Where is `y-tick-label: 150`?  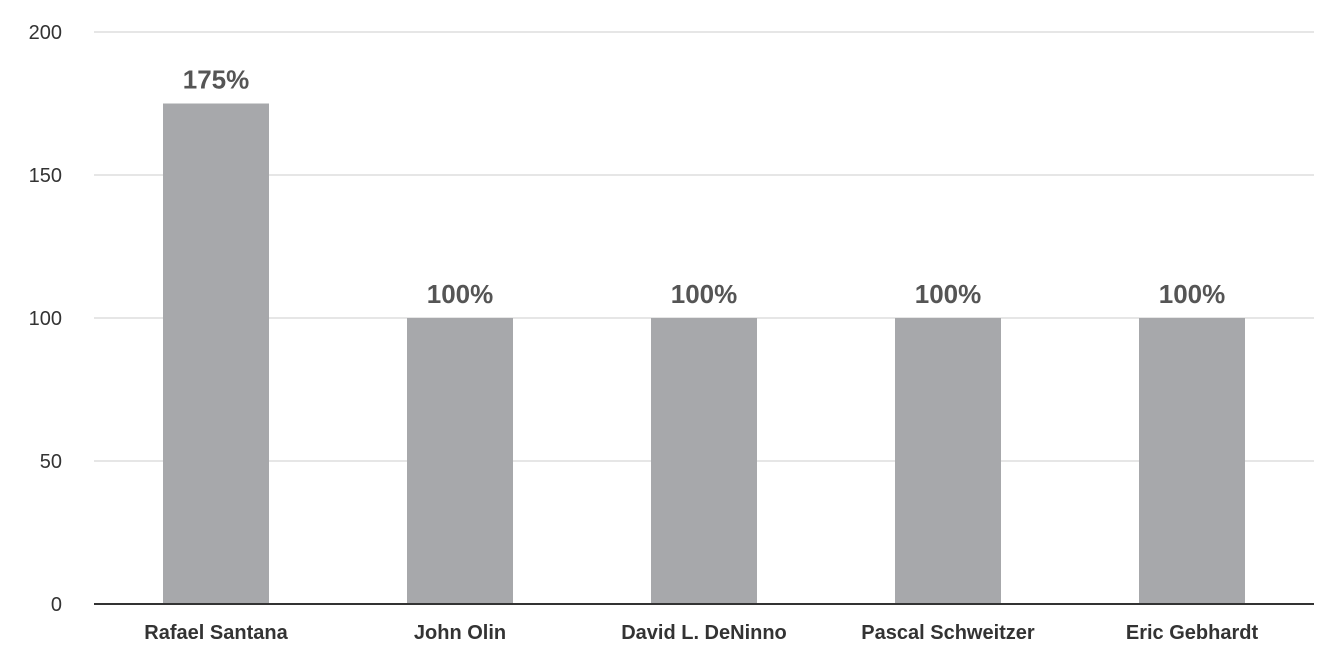 y-tick-label: 150 is located at coordinates (45, 176).